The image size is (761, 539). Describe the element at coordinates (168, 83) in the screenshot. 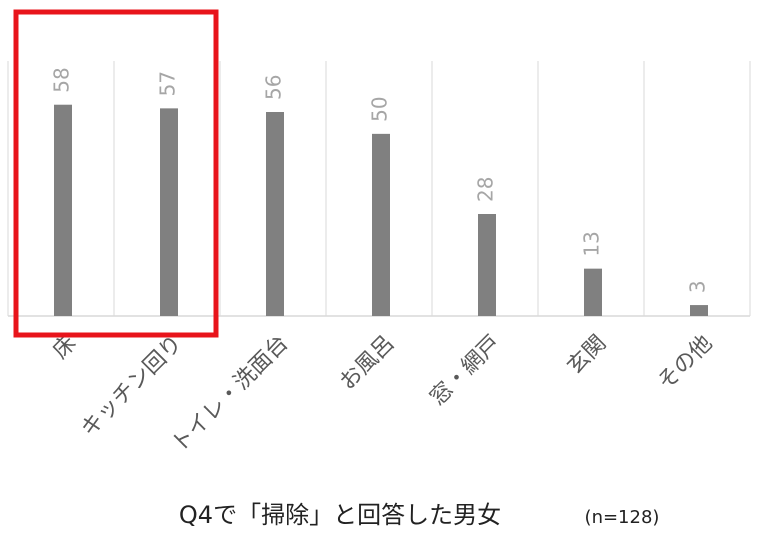

I see `data-label: 57` at that location.